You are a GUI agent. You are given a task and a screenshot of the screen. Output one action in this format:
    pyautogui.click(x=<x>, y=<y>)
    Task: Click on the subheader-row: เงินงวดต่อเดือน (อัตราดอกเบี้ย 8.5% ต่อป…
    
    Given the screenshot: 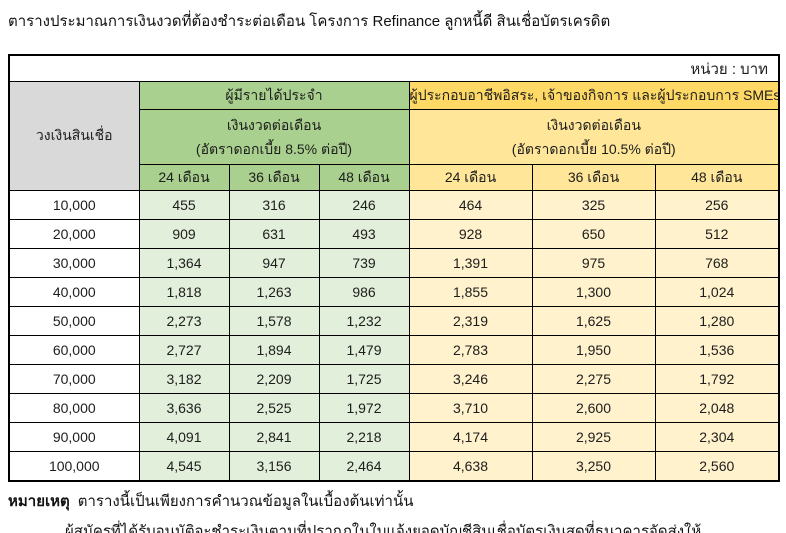 What is the action you would take?
    pyautogui.click(x=394, y=137)
    